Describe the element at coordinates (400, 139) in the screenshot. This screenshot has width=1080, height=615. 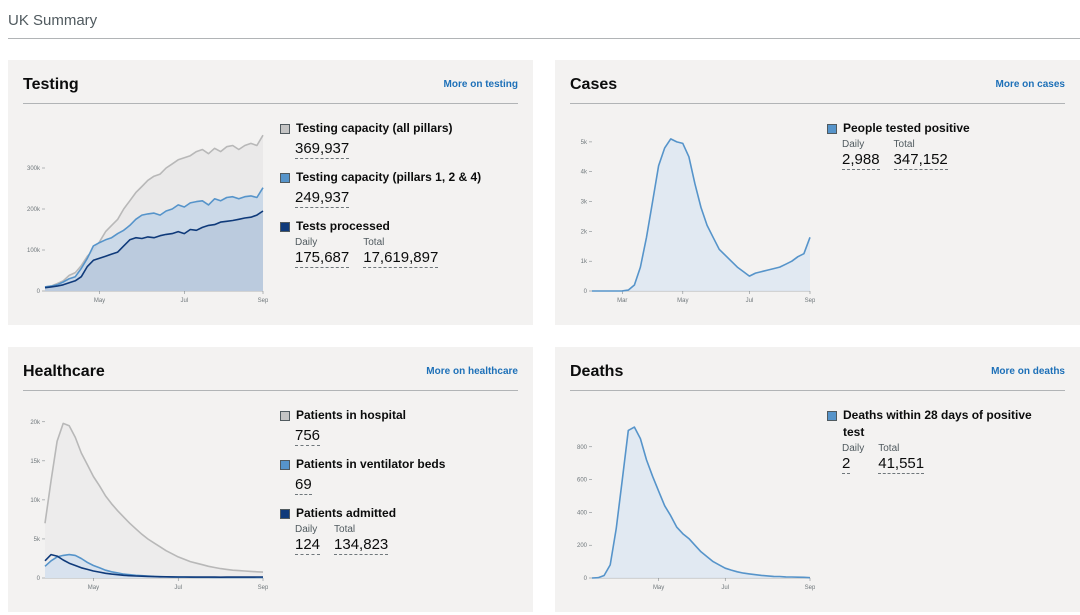
I see `metric-testing-capacity-all: Testing capacity (all pillars) 369,937` at that location.